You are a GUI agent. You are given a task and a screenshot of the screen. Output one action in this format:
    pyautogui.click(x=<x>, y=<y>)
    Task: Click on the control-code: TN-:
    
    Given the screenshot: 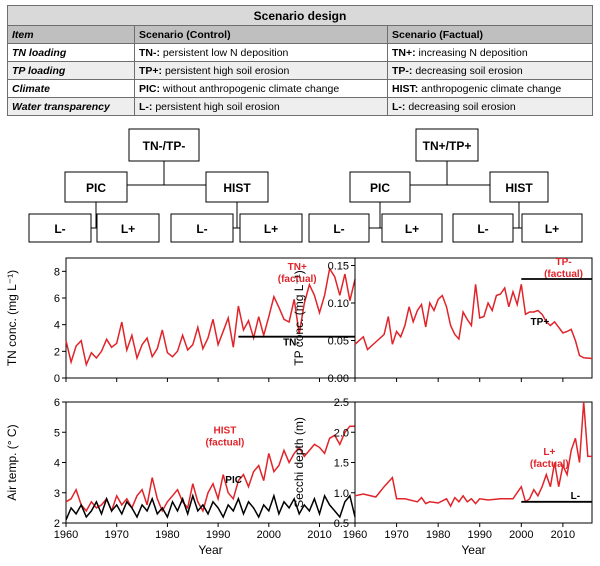 What is the action you would take?
    pyautogui.click(x=149, y=52)
    